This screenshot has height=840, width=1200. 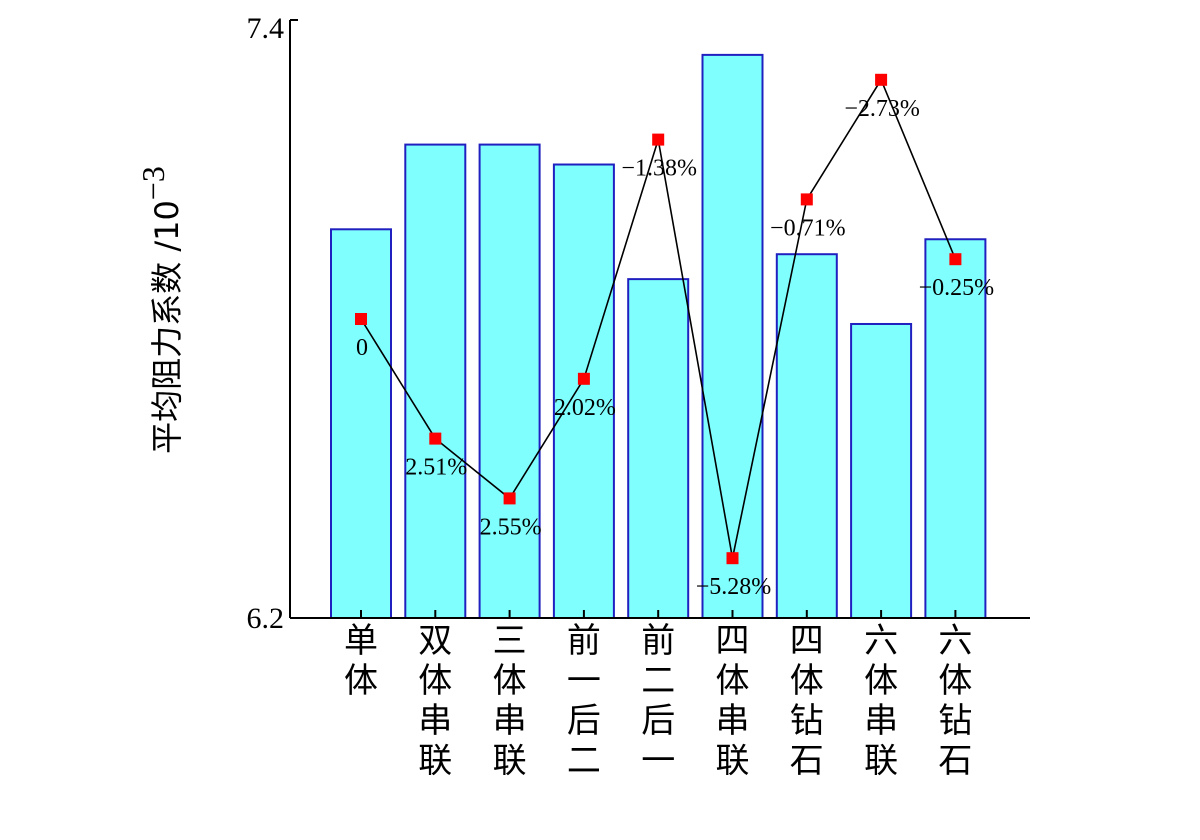 What do you see at coordinates (585, 408) in the screenshot?
I see `data-label: 2.02%` at bounding box center [585, 408].